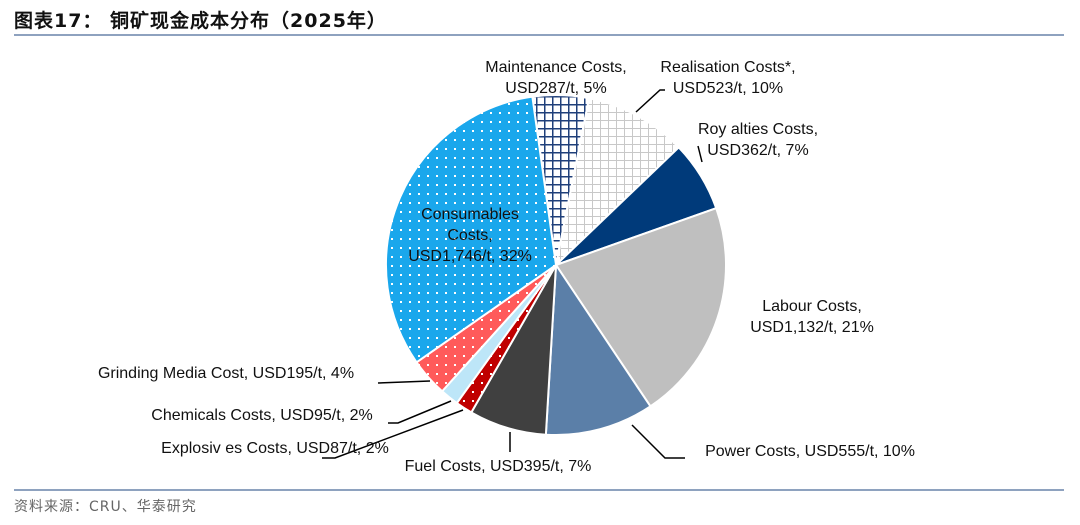 This screenshot has width=1080, height=525. What do you see at coordinates (226, 373) in the screenshot?
I see `data-label: Grinding Media Cost, USD195/t, 4%` at bounding box center [226, 373].